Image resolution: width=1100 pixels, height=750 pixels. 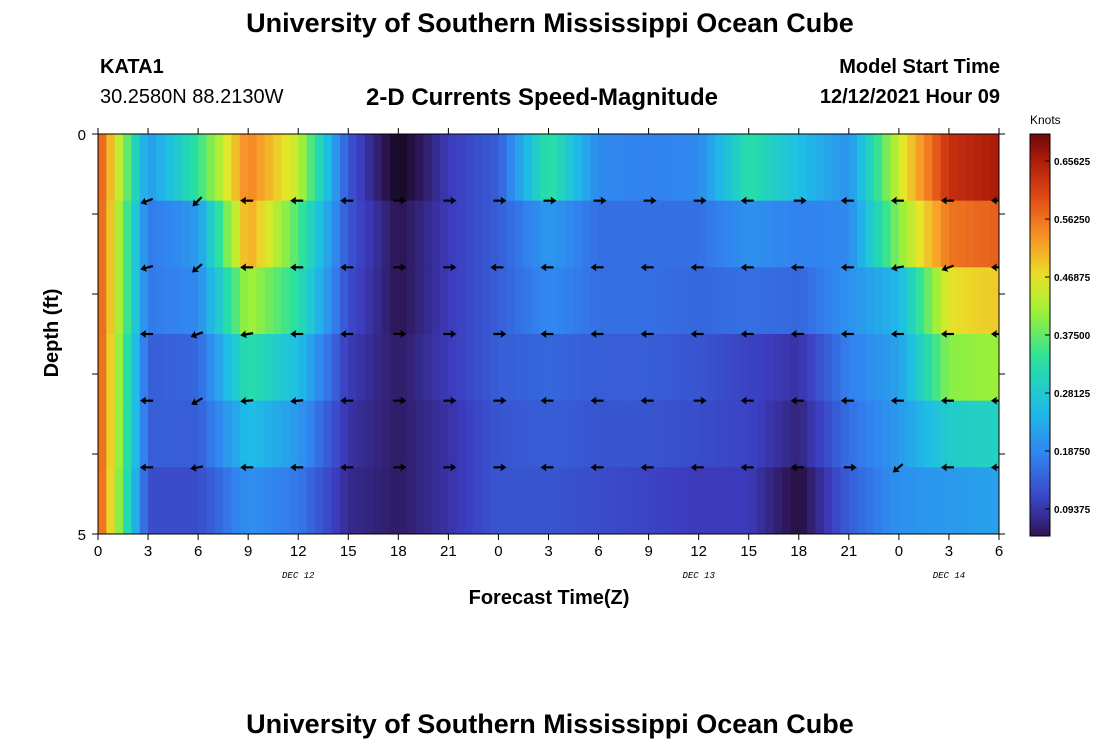 What do you see at coordinates (298, 576) in the screenshot?
I see `day-label: DEC 12` at bounding box center [298, 576].